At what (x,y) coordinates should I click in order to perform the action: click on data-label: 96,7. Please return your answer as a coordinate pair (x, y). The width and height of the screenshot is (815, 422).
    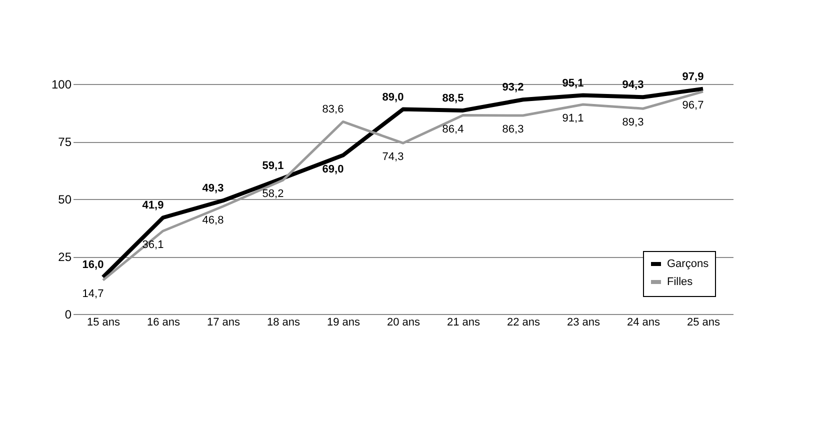
    Looking at the image, I should click on (693, 106).